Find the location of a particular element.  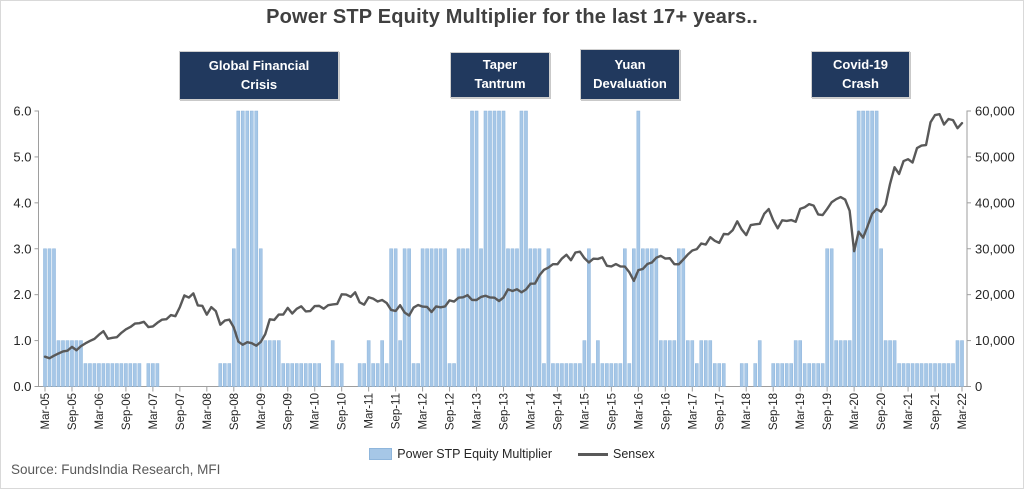

svg-text: Sep-06 is located at coordinates (127, 411).